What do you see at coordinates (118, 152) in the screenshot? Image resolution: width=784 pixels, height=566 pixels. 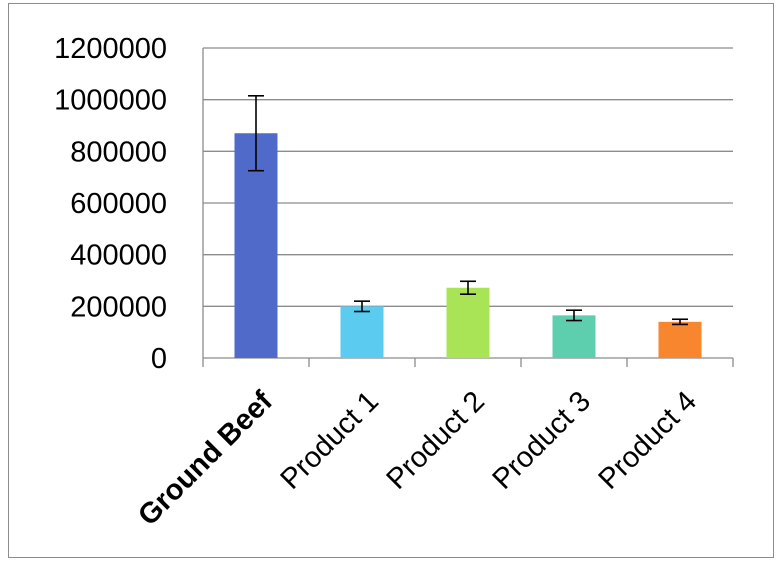 I see `y-tick-label: 800000` at bounding box center [118, 152].